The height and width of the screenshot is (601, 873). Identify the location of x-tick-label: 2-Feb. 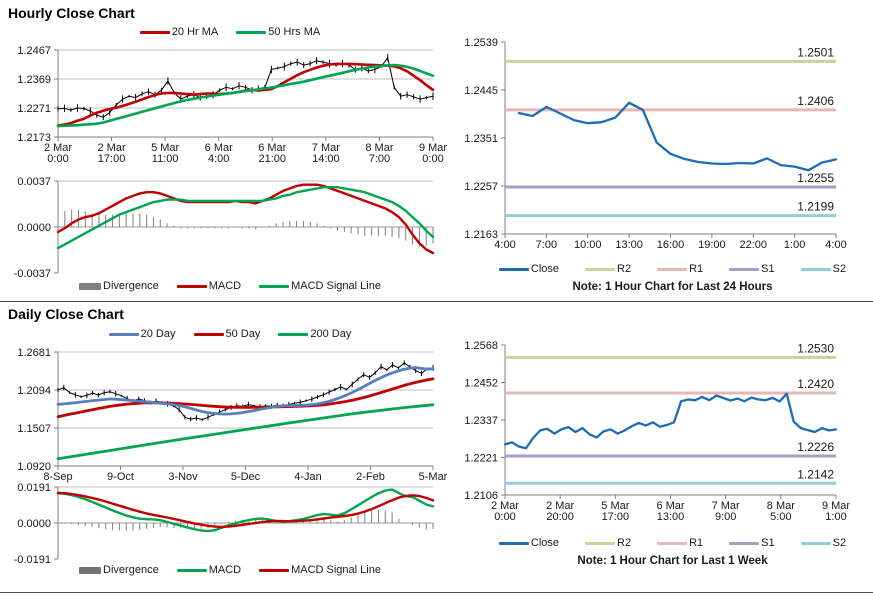
(370, 477).